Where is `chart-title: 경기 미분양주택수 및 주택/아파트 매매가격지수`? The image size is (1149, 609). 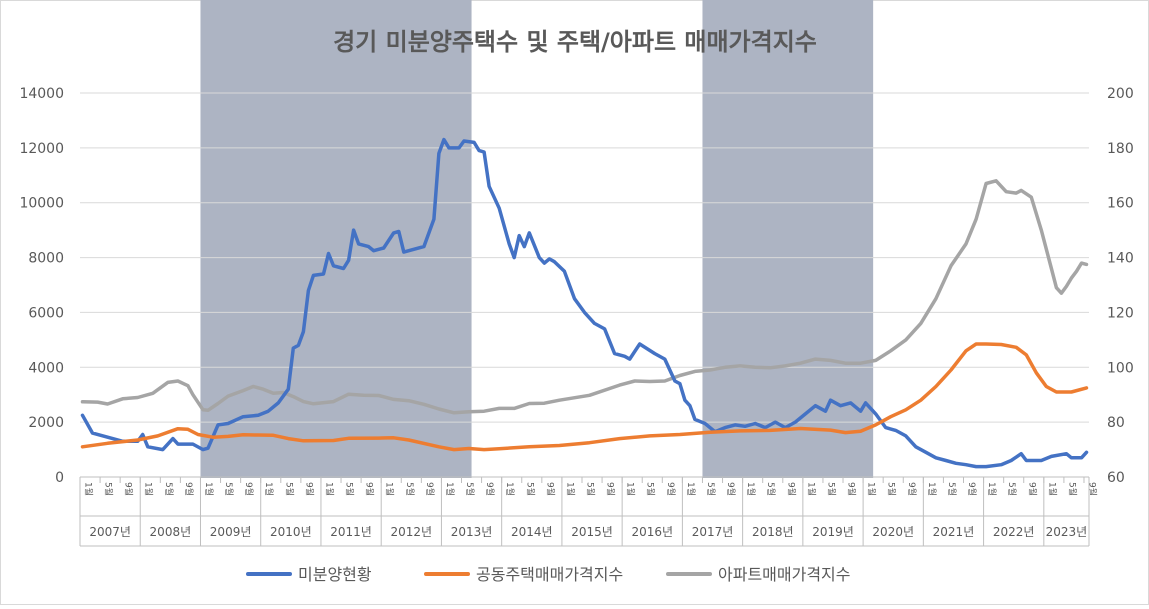 chart-title: 경기 미분양주택수 및 주택/아파트 매매가격지수 is located at coordinates (575, 42).